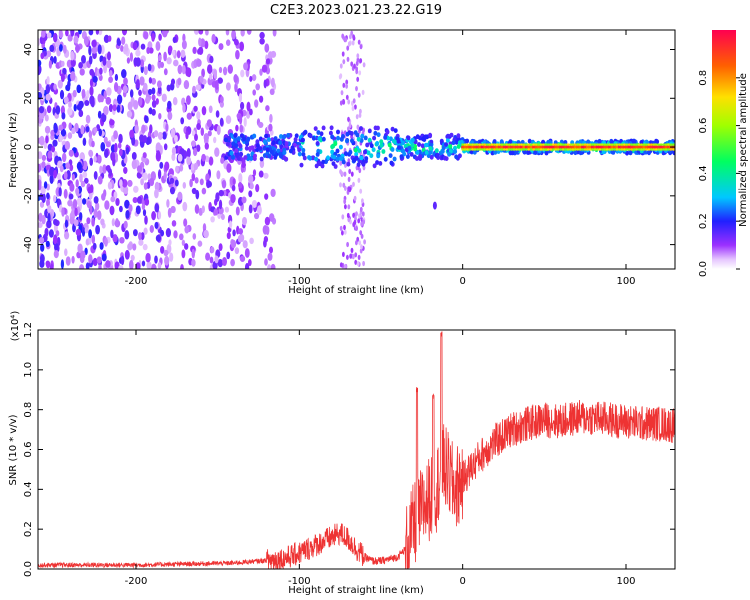 The height and width of the screenshot is (600, 750). Describe the element at coordinates (703, 269) in the screenshot. I see `colorbar-tick-label: 0.0` at that location.